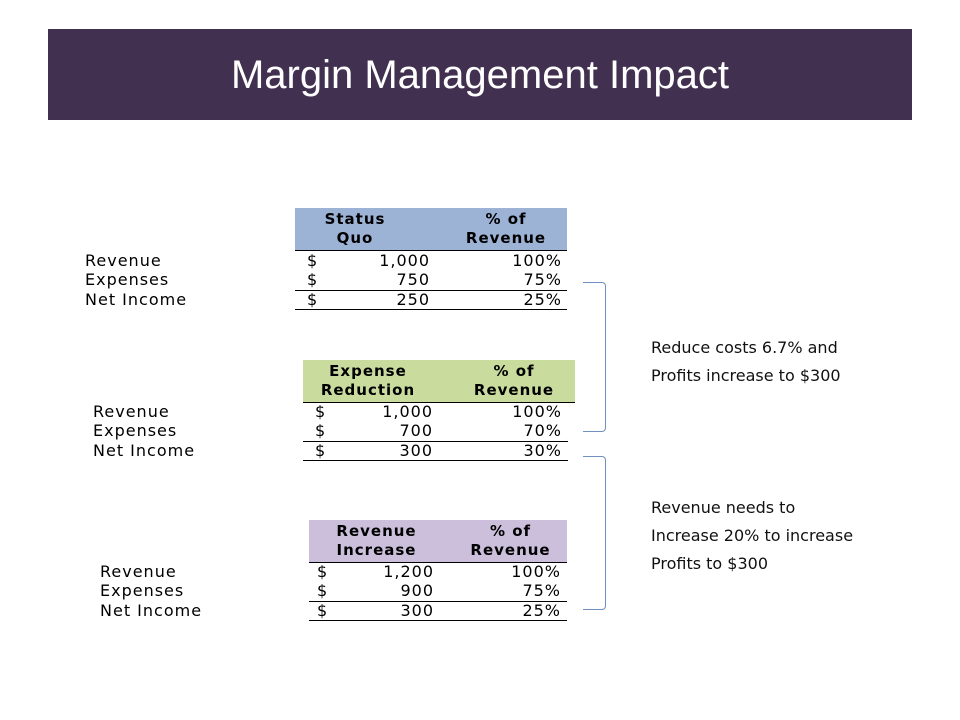 Image resolution: width=960 pixels, height=720 pixels. I want to click on table-row: Expenses $ 900 75%, so click(339, 591).